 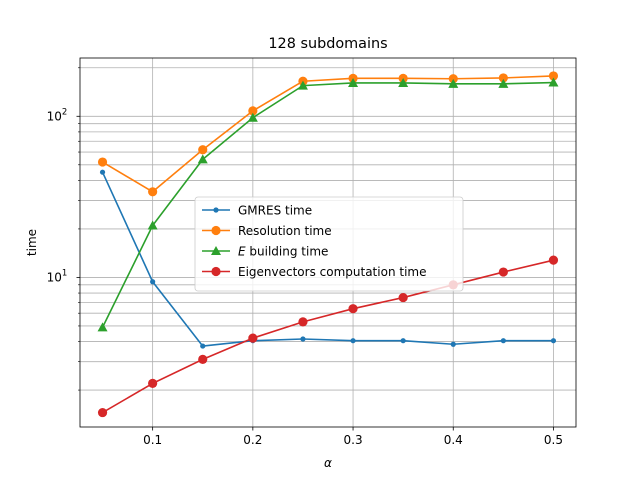 I want to click on legend-item: E building time, so click(x=265, y=252).